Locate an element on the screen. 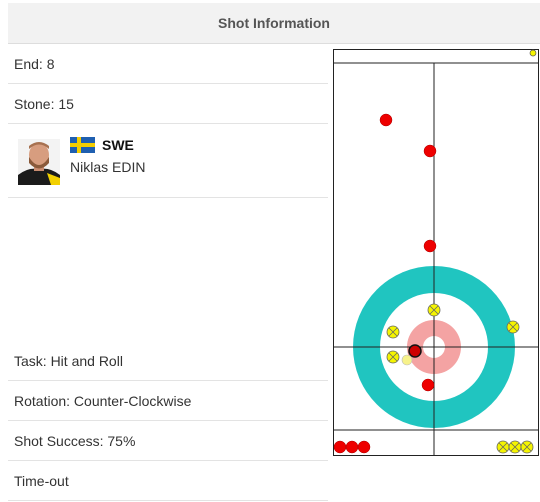 Image resolution: width=540 pixels, height=502 pixels. panel-title: Shot Information is located at coordinates (274, 23).